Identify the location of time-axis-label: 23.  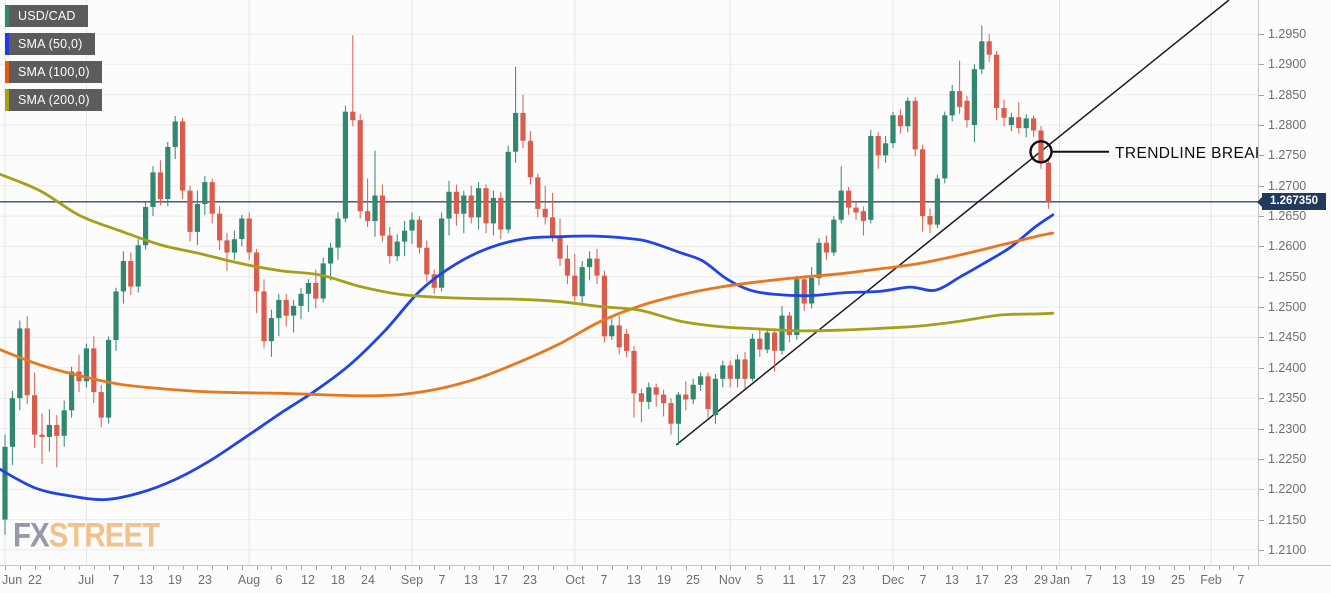
(849, 580).